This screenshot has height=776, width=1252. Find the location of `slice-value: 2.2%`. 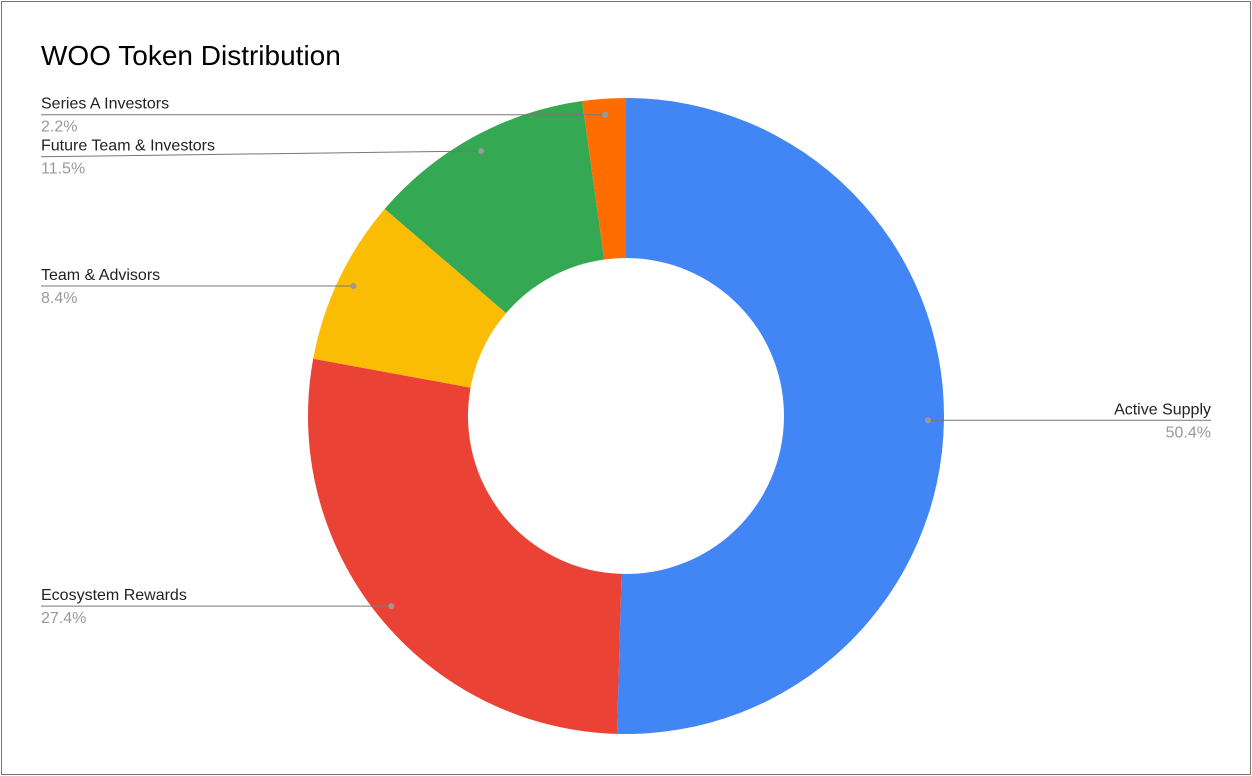

slice-value: 2.2% is located at coordinates (59, 127).